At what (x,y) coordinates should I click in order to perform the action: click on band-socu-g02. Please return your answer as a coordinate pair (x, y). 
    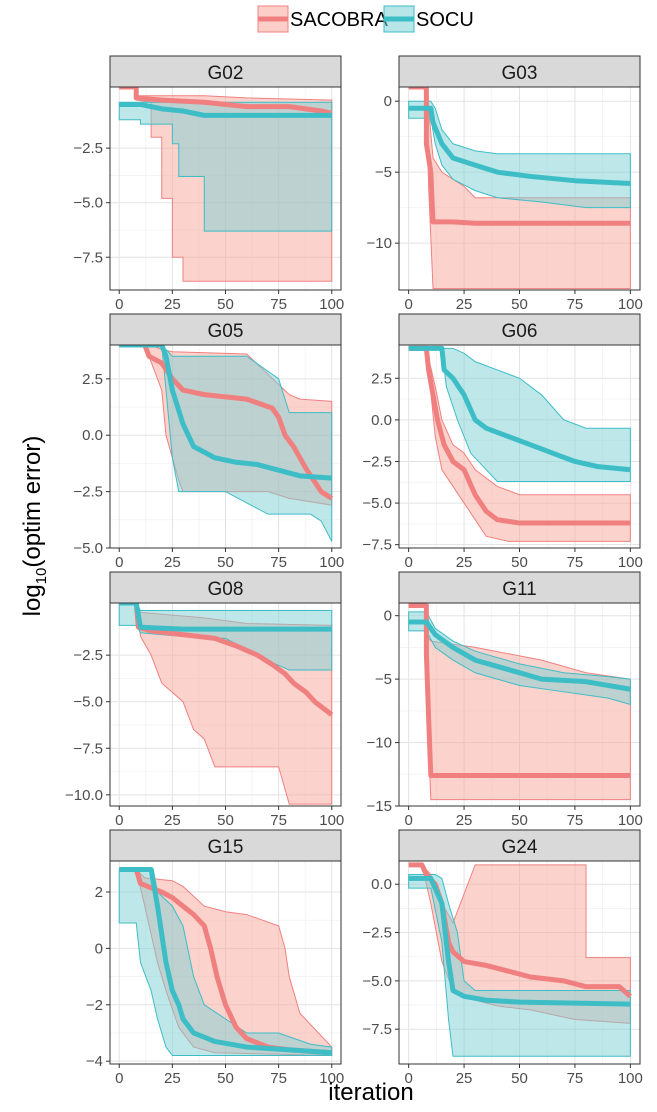
    Looking at the image, I should click on (225, 166).